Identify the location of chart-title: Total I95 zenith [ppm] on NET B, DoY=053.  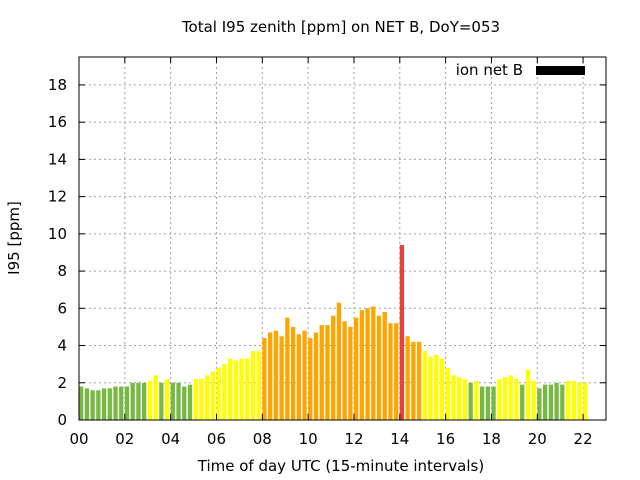
(340, 27).